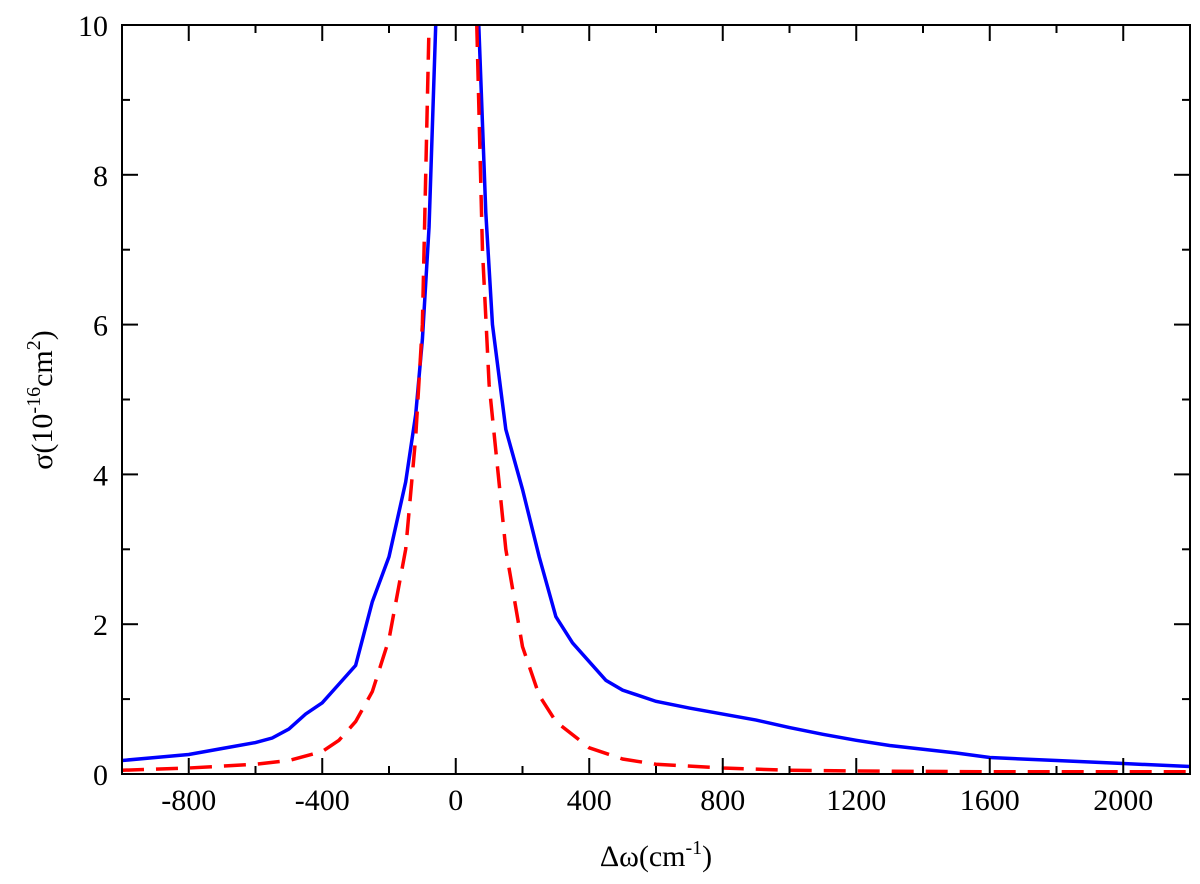 This screenshot has height=884, width=1200. What do you see at coordinates (34, 345) in the screenshot?
I see `superscript: 2` at bounding box center [34, 345].